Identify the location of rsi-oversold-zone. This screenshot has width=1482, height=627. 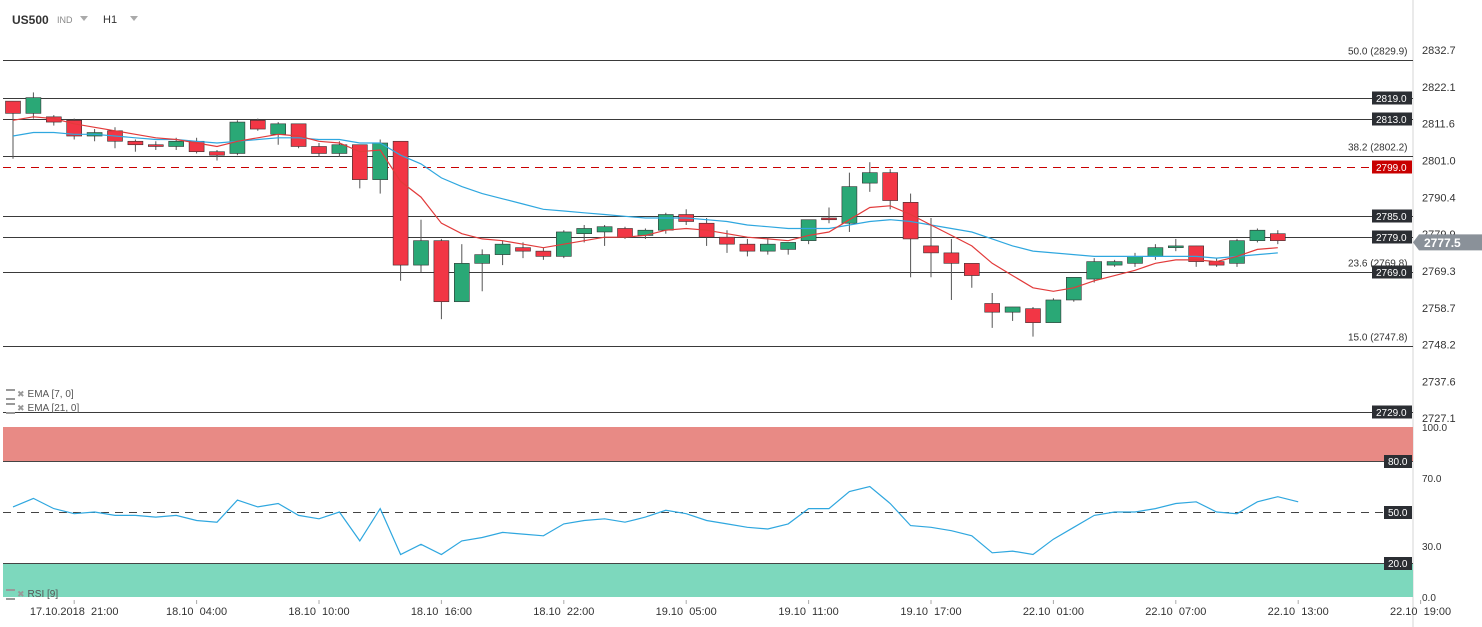
(708, 580).